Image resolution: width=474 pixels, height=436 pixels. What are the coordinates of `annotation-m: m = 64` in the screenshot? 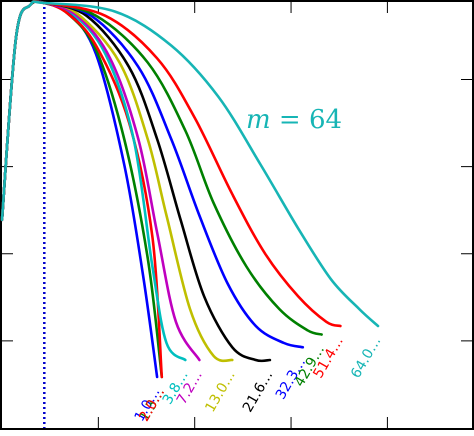 It's located at (294, 120).